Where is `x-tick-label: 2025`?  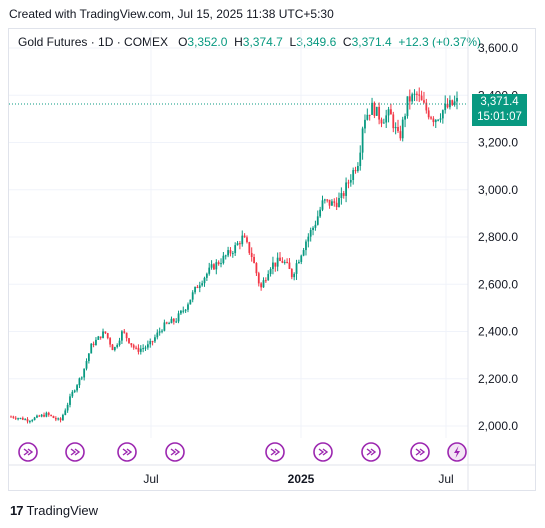
x-tick-label: 2025 is located at coordinates (301, 479).